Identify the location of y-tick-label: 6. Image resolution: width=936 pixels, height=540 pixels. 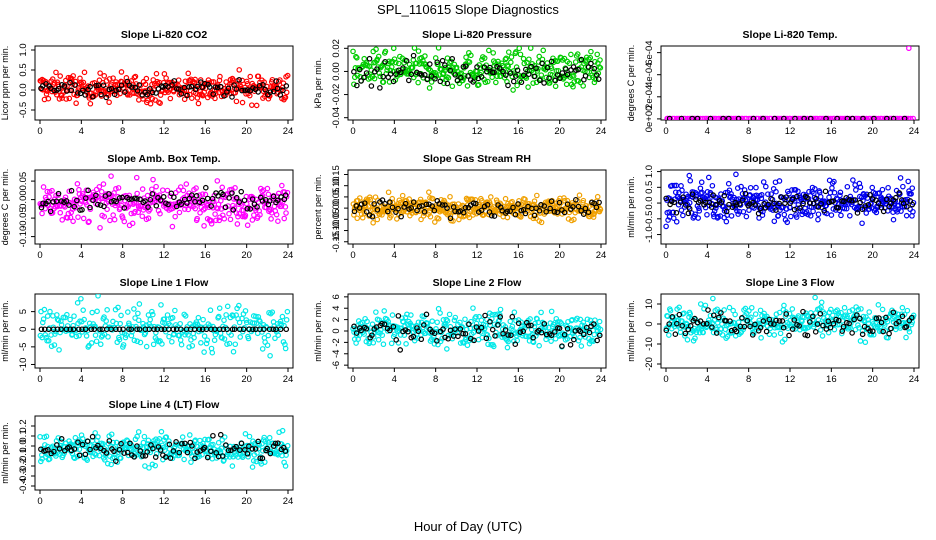
(336, 296).